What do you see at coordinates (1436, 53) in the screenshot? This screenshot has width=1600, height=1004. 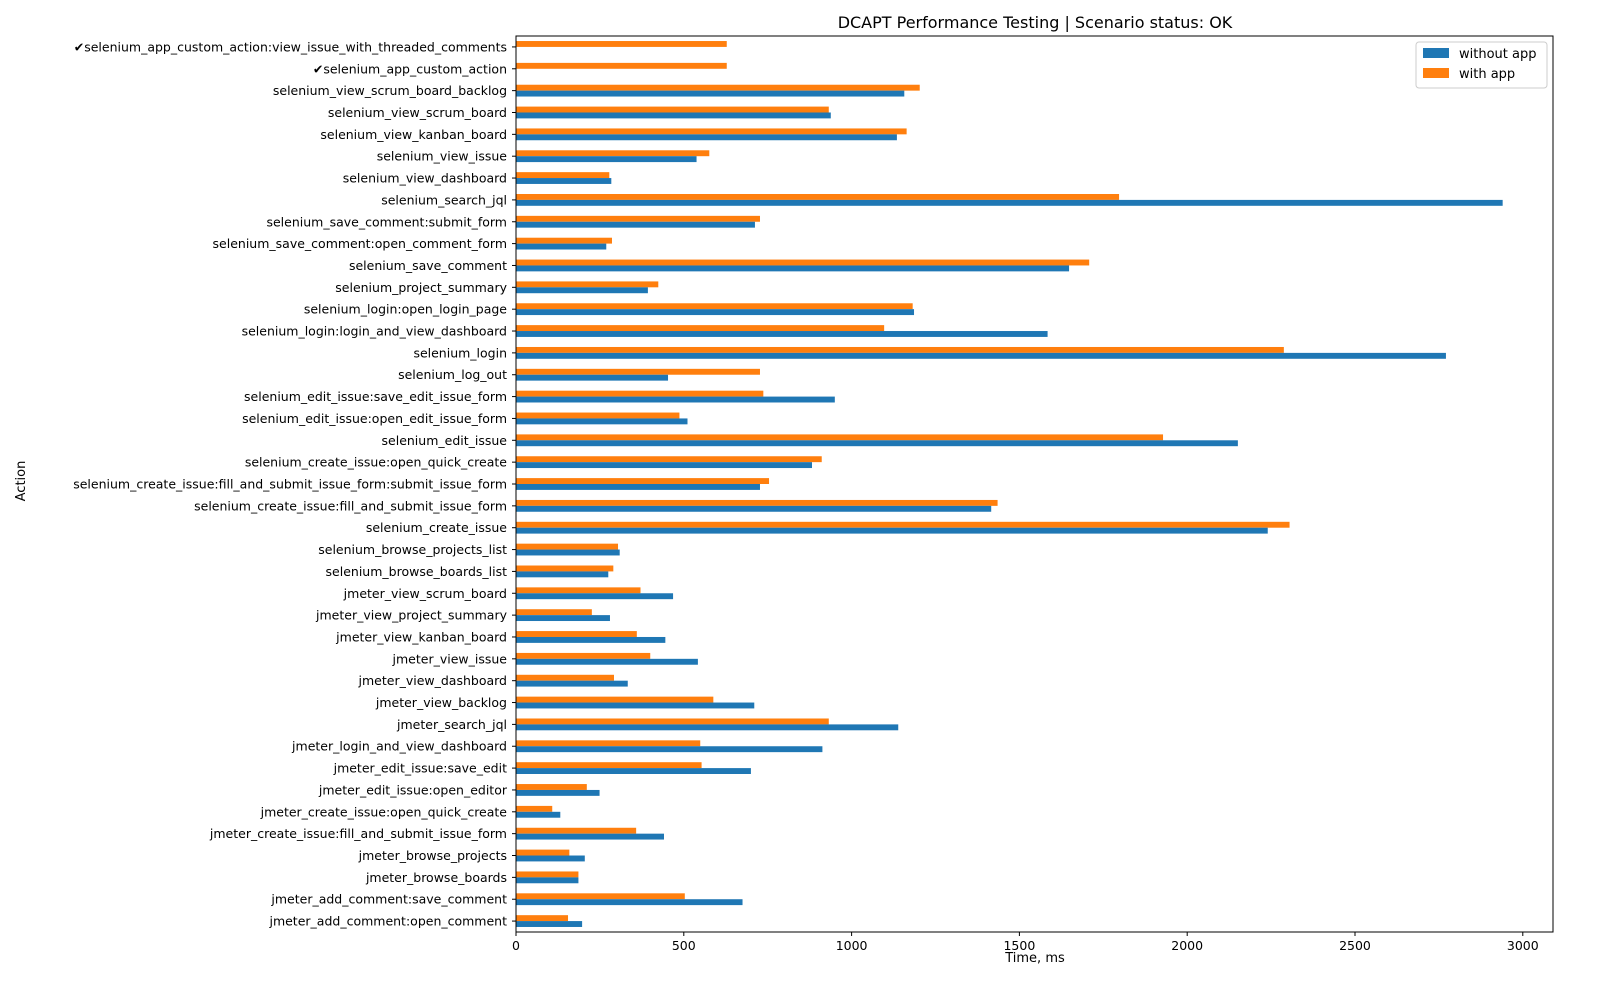 I see `legend-swatch-without-app` at bounding box center [1436, 53].